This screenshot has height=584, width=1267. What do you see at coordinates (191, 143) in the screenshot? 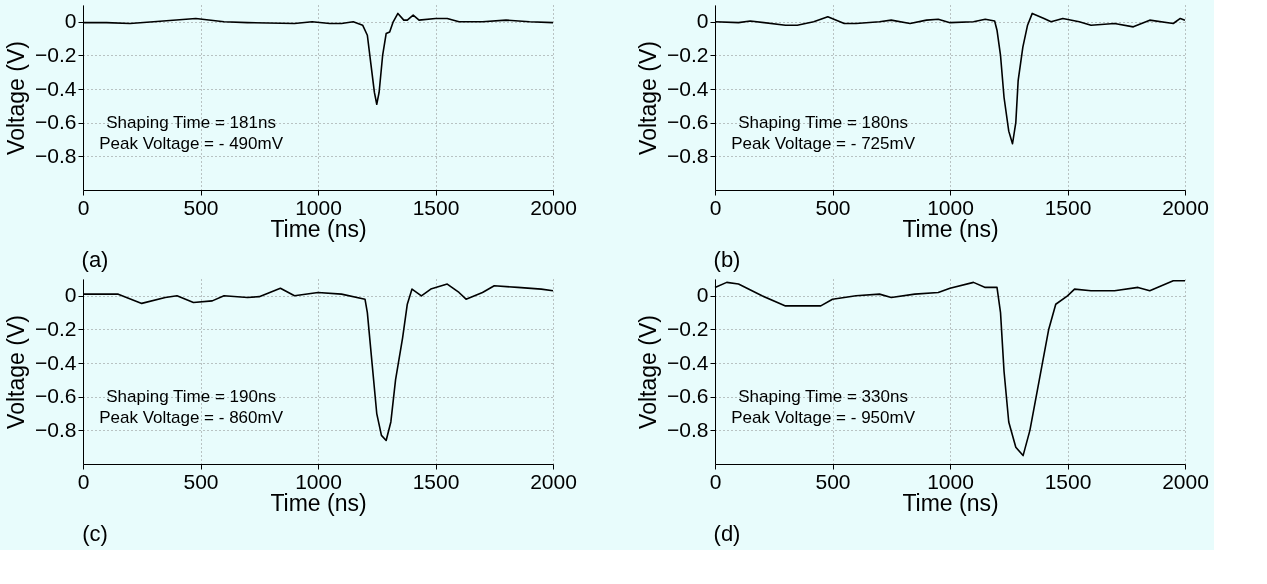
I see `annotation: Peak Voltage = - 490mV` at bounding box center [191, 143].